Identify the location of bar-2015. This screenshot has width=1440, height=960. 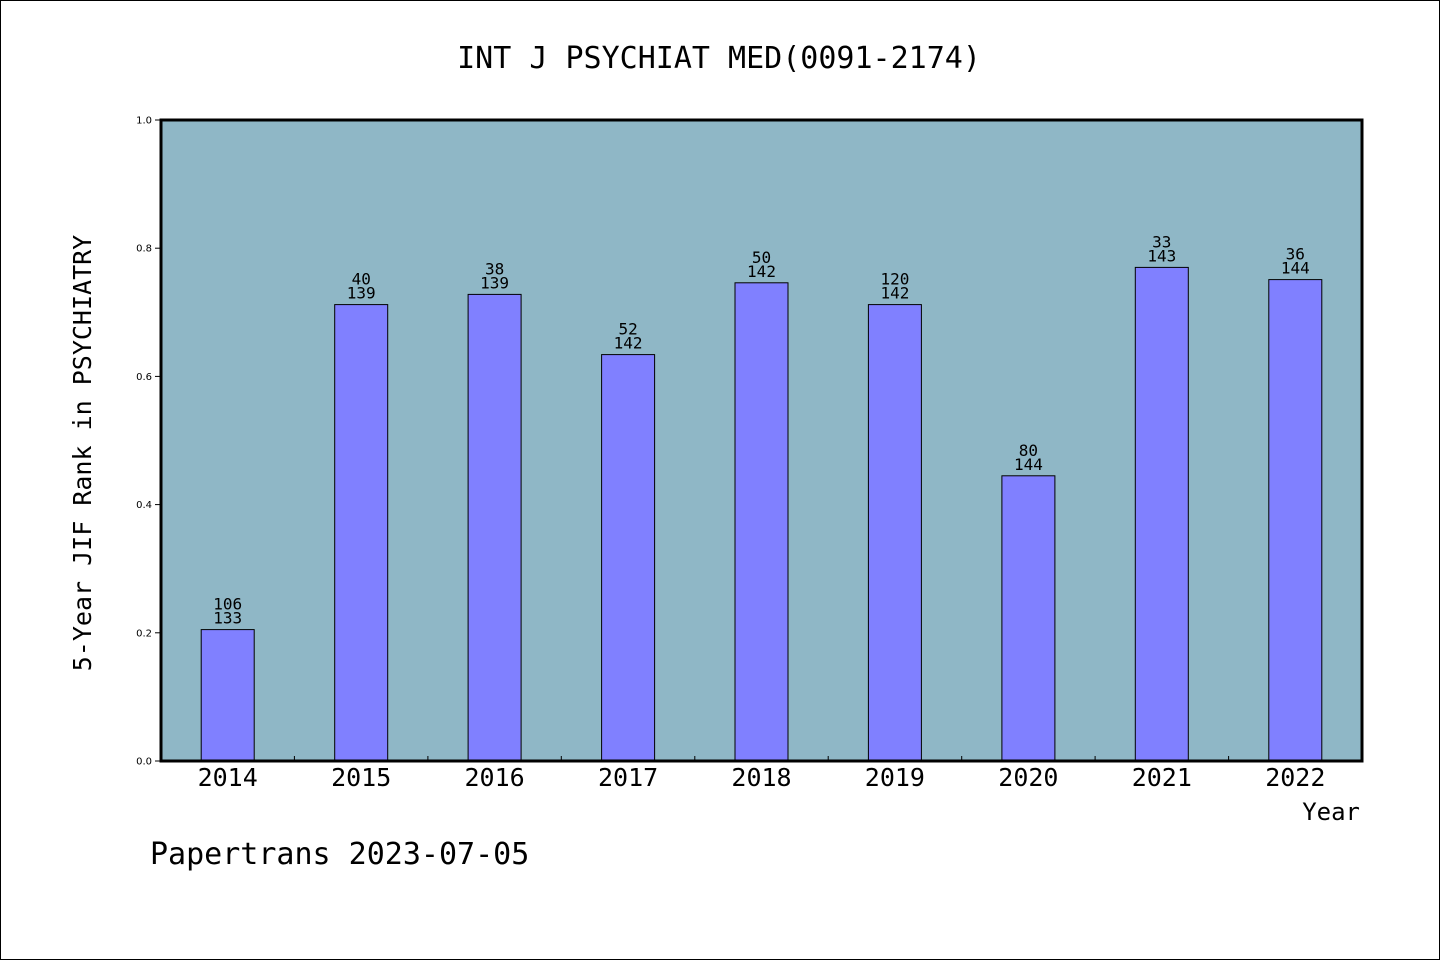
(361, 533).